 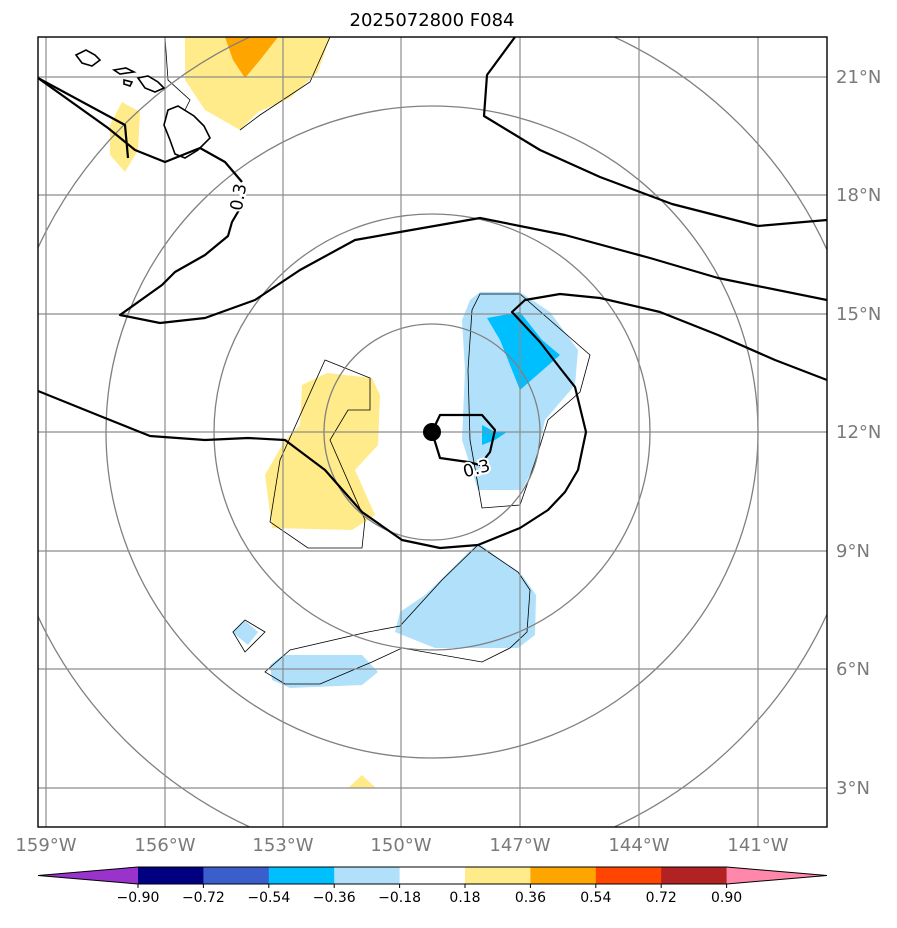 I want to click on negative-shading-small, so click(x=245, y=632).